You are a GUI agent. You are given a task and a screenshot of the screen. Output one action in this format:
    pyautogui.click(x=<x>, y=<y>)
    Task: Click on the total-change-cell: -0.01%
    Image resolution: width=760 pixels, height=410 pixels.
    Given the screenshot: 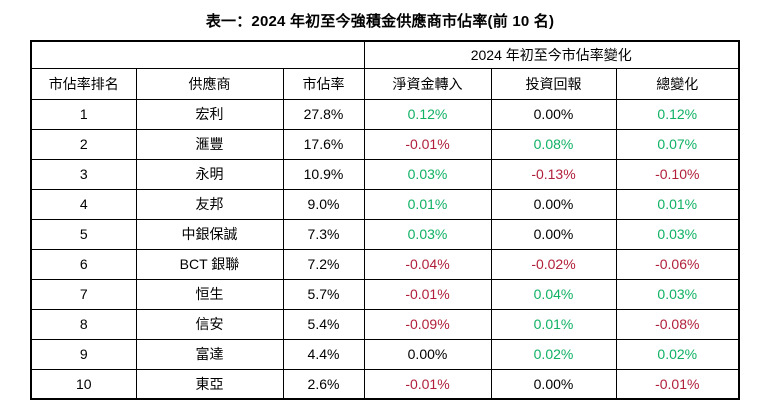 What is the action you would take?
    pyautogui.click(x=677, y=384)
    